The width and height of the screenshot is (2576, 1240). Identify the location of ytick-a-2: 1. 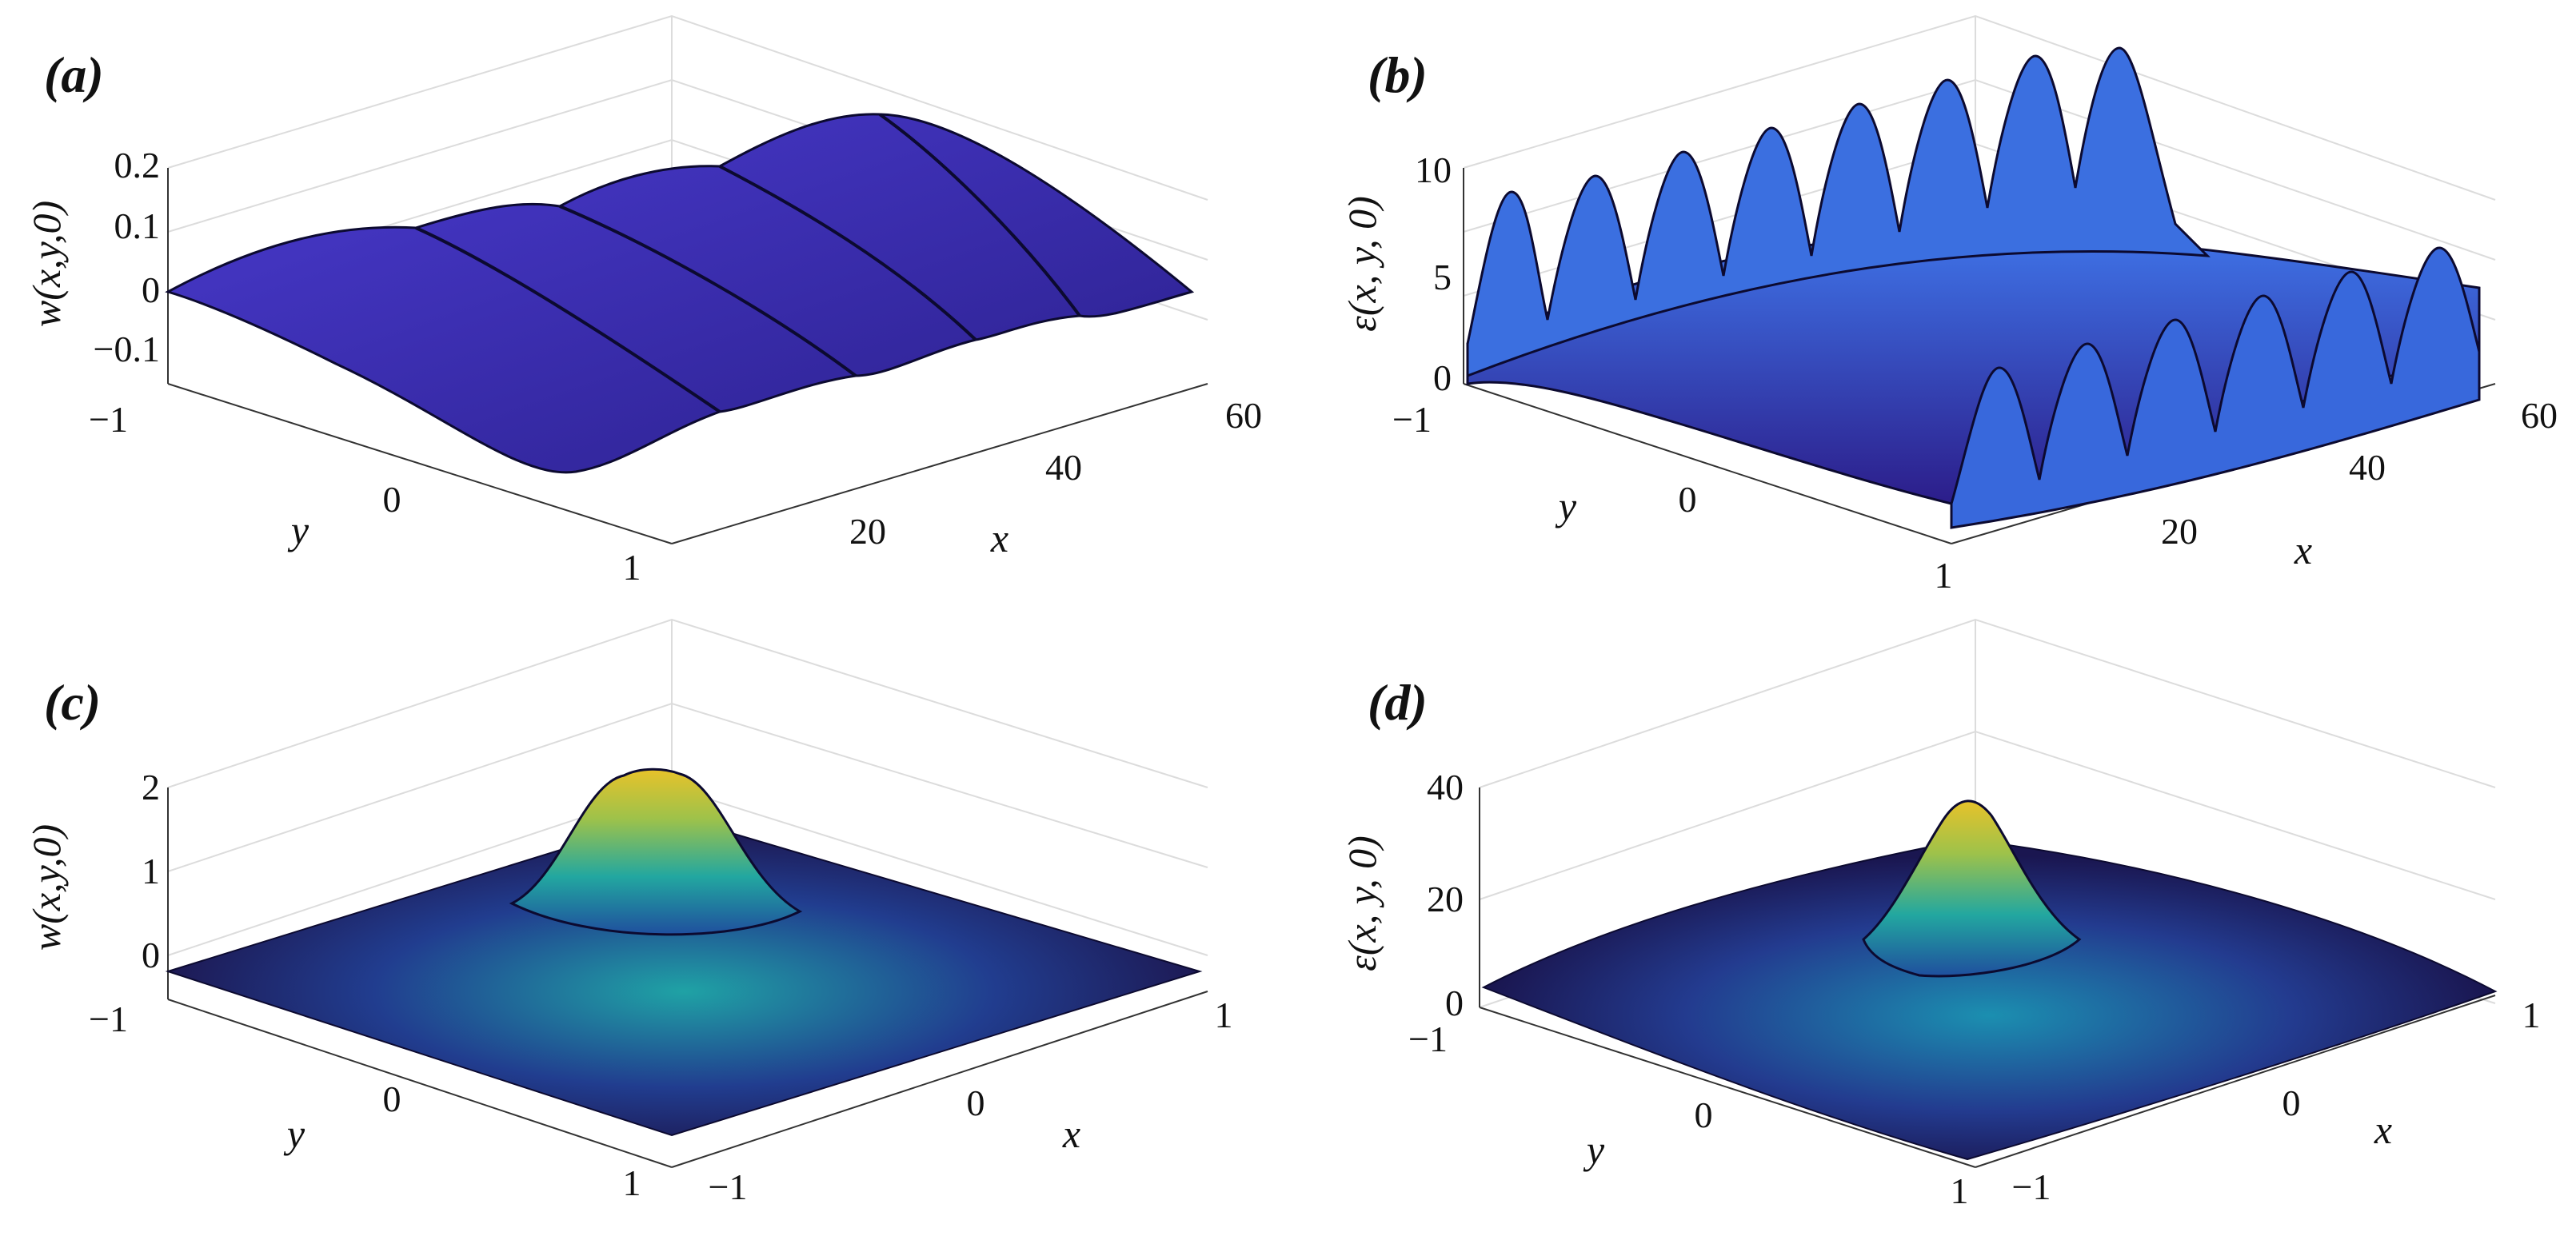
(632, 567).